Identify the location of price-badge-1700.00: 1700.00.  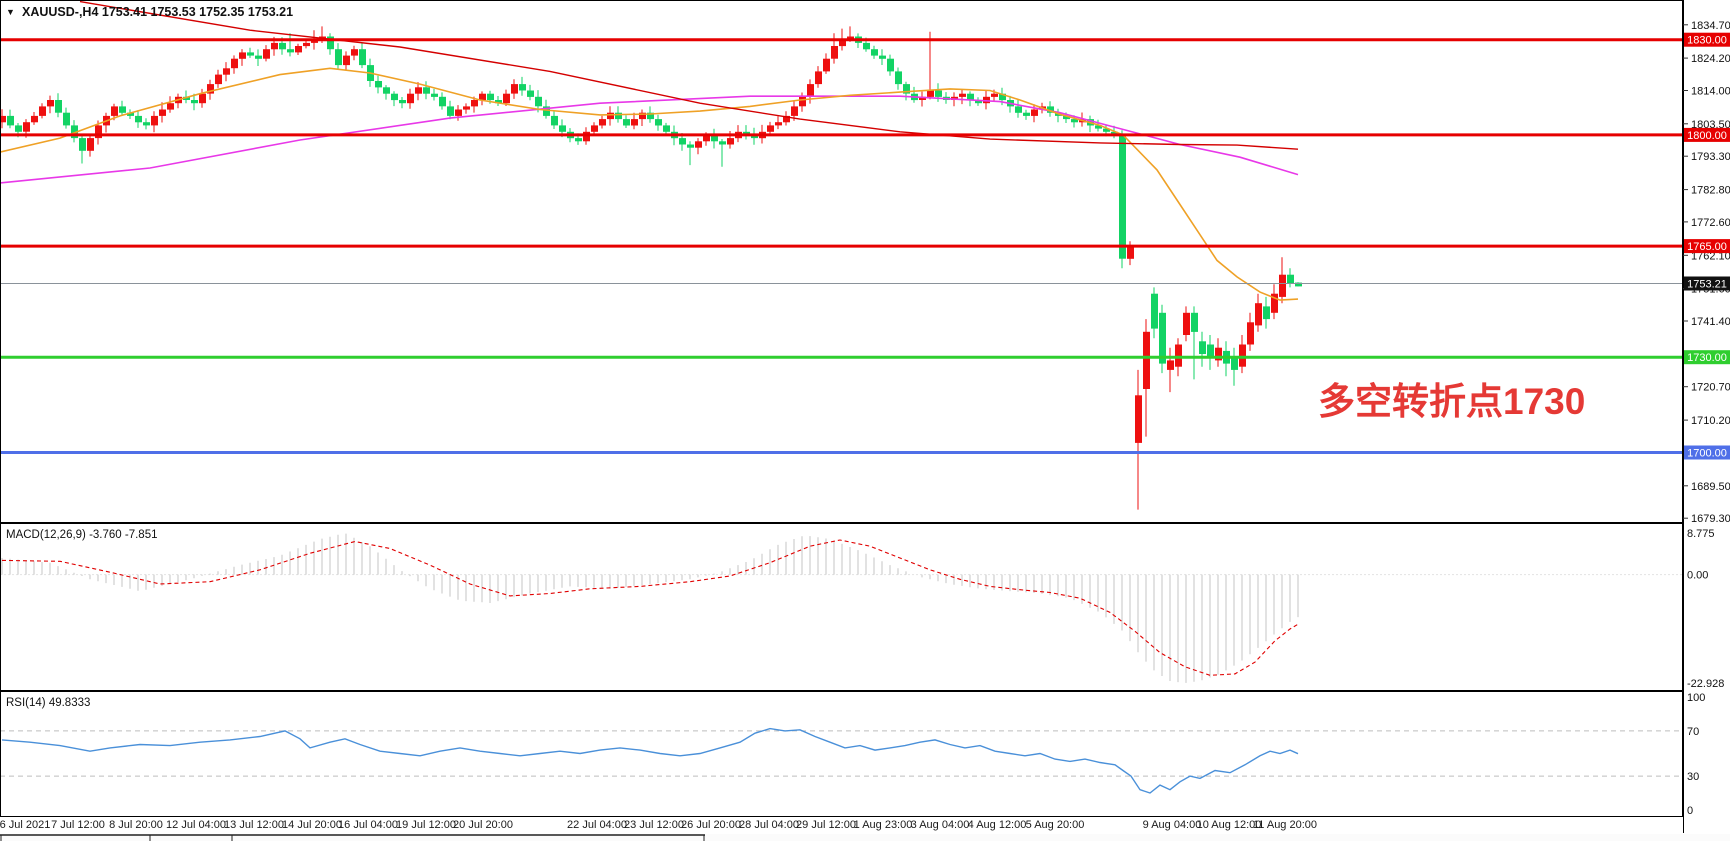
(1707, 452).